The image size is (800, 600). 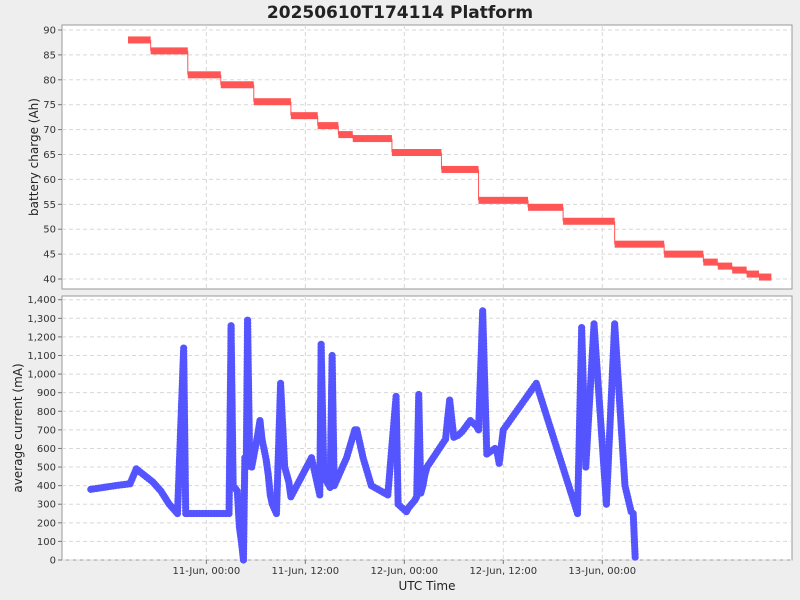 What do you see at coordinates (46, 542) in the screenshot?
I see `average-current-y-tick-label: 100` at bounding box center [46, 542].